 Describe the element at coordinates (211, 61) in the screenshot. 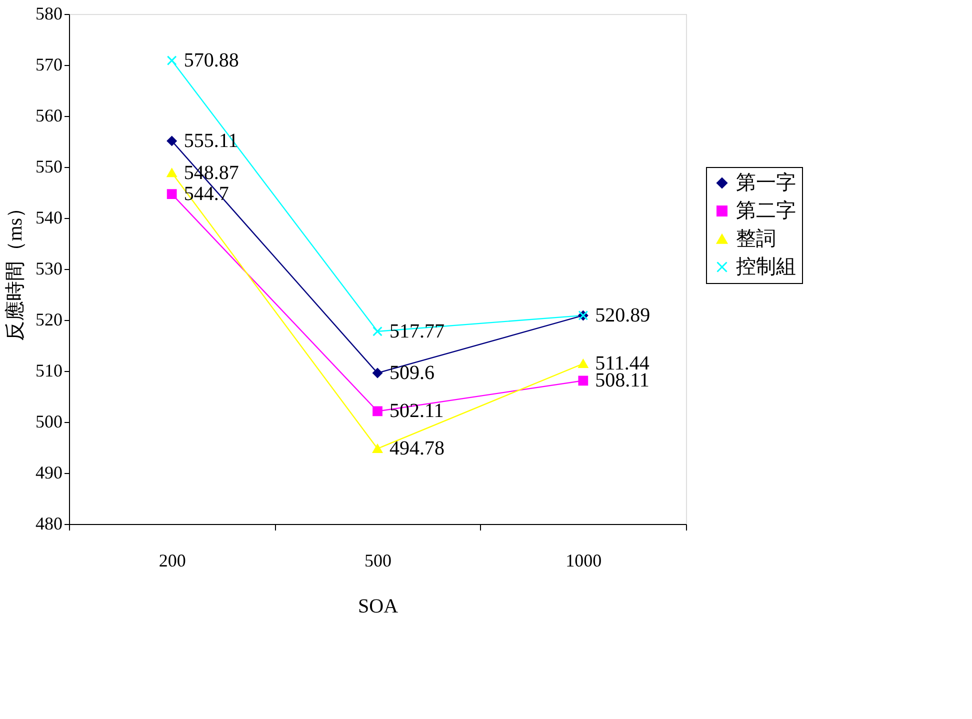

I see `data-label: 570.88` at that location.